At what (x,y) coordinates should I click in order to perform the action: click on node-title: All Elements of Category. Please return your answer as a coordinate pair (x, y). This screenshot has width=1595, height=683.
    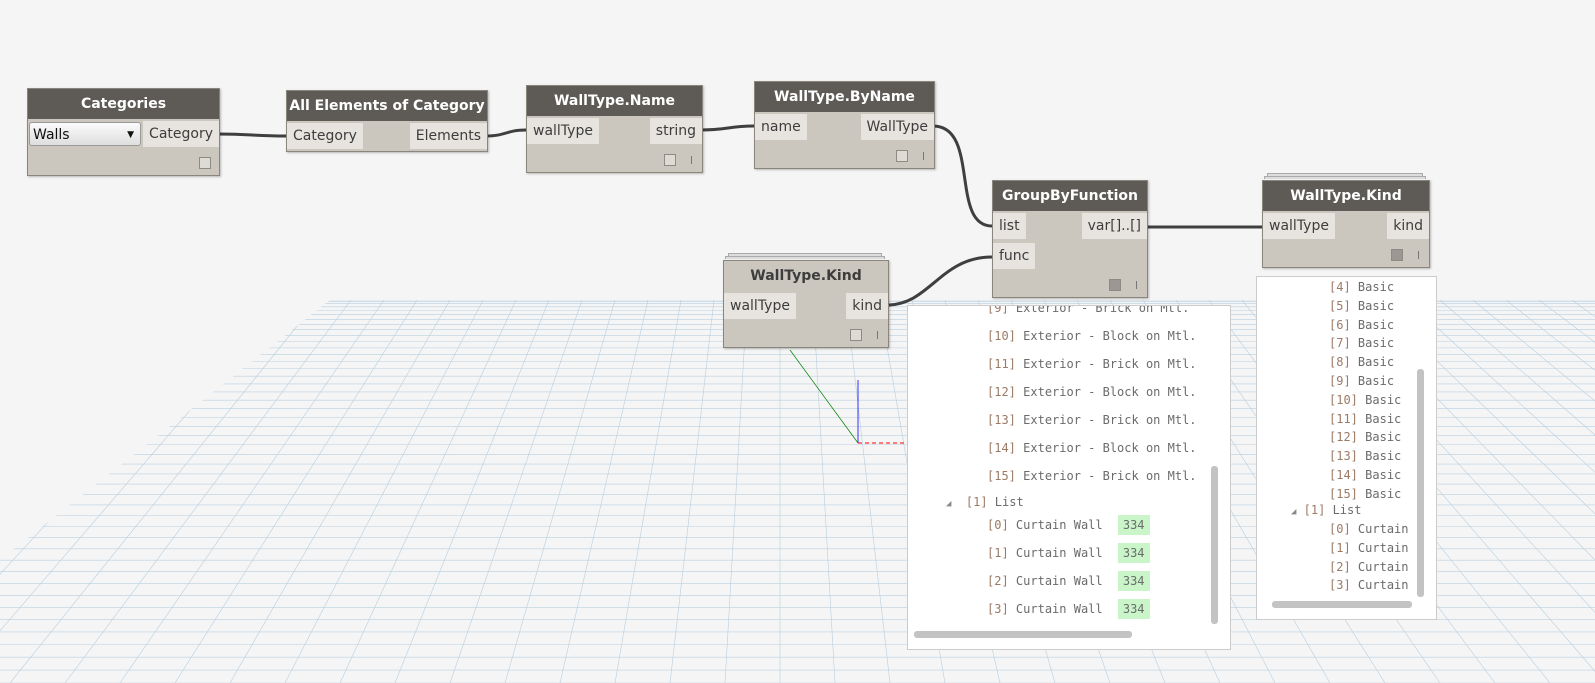
    Looking at the image, I should click on (387, 106).